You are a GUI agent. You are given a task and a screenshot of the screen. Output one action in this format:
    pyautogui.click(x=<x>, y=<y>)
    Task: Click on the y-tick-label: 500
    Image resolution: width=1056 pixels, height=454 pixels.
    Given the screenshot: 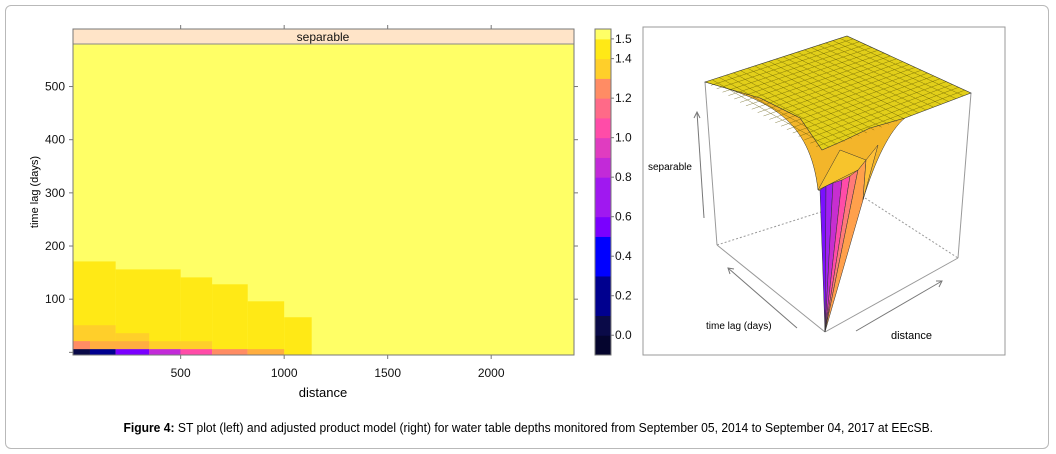 What is the action you would take?
    pyautogui.click(x=55, y=87)
    